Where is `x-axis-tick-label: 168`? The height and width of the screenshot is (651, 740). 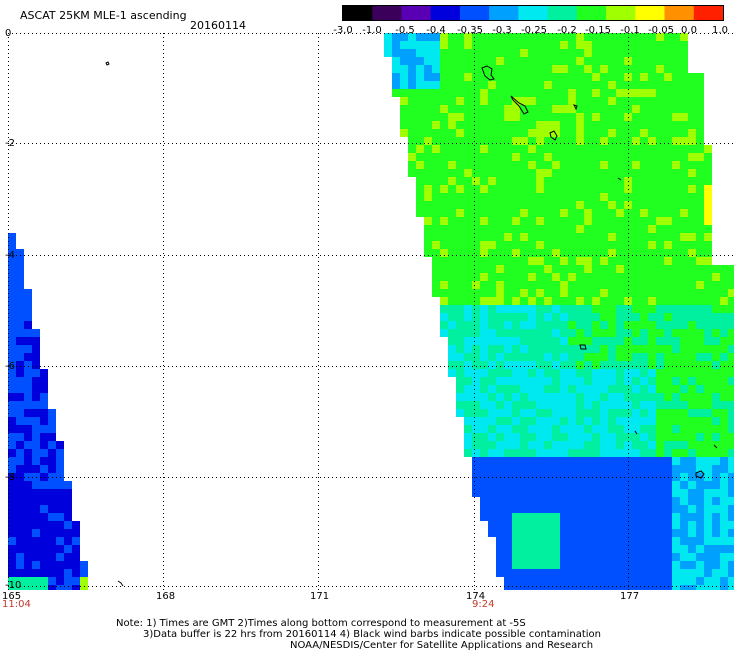 x-axis-tick-label: 168 is located at coordinates (166, 596).